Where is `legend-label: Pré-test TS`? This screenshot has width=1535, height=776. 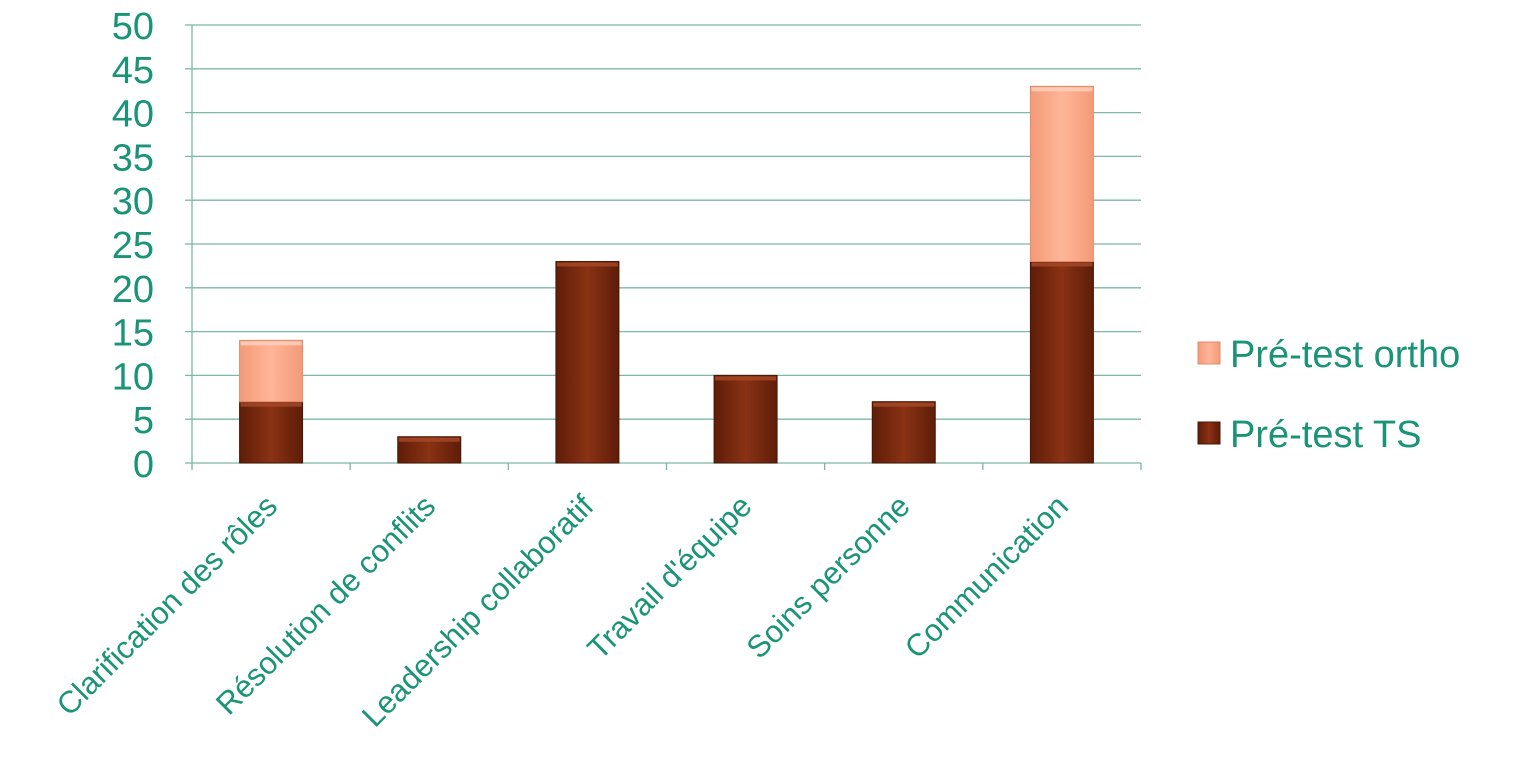
legend-label: Pré-test TS is located at coordinates (1325, 435).